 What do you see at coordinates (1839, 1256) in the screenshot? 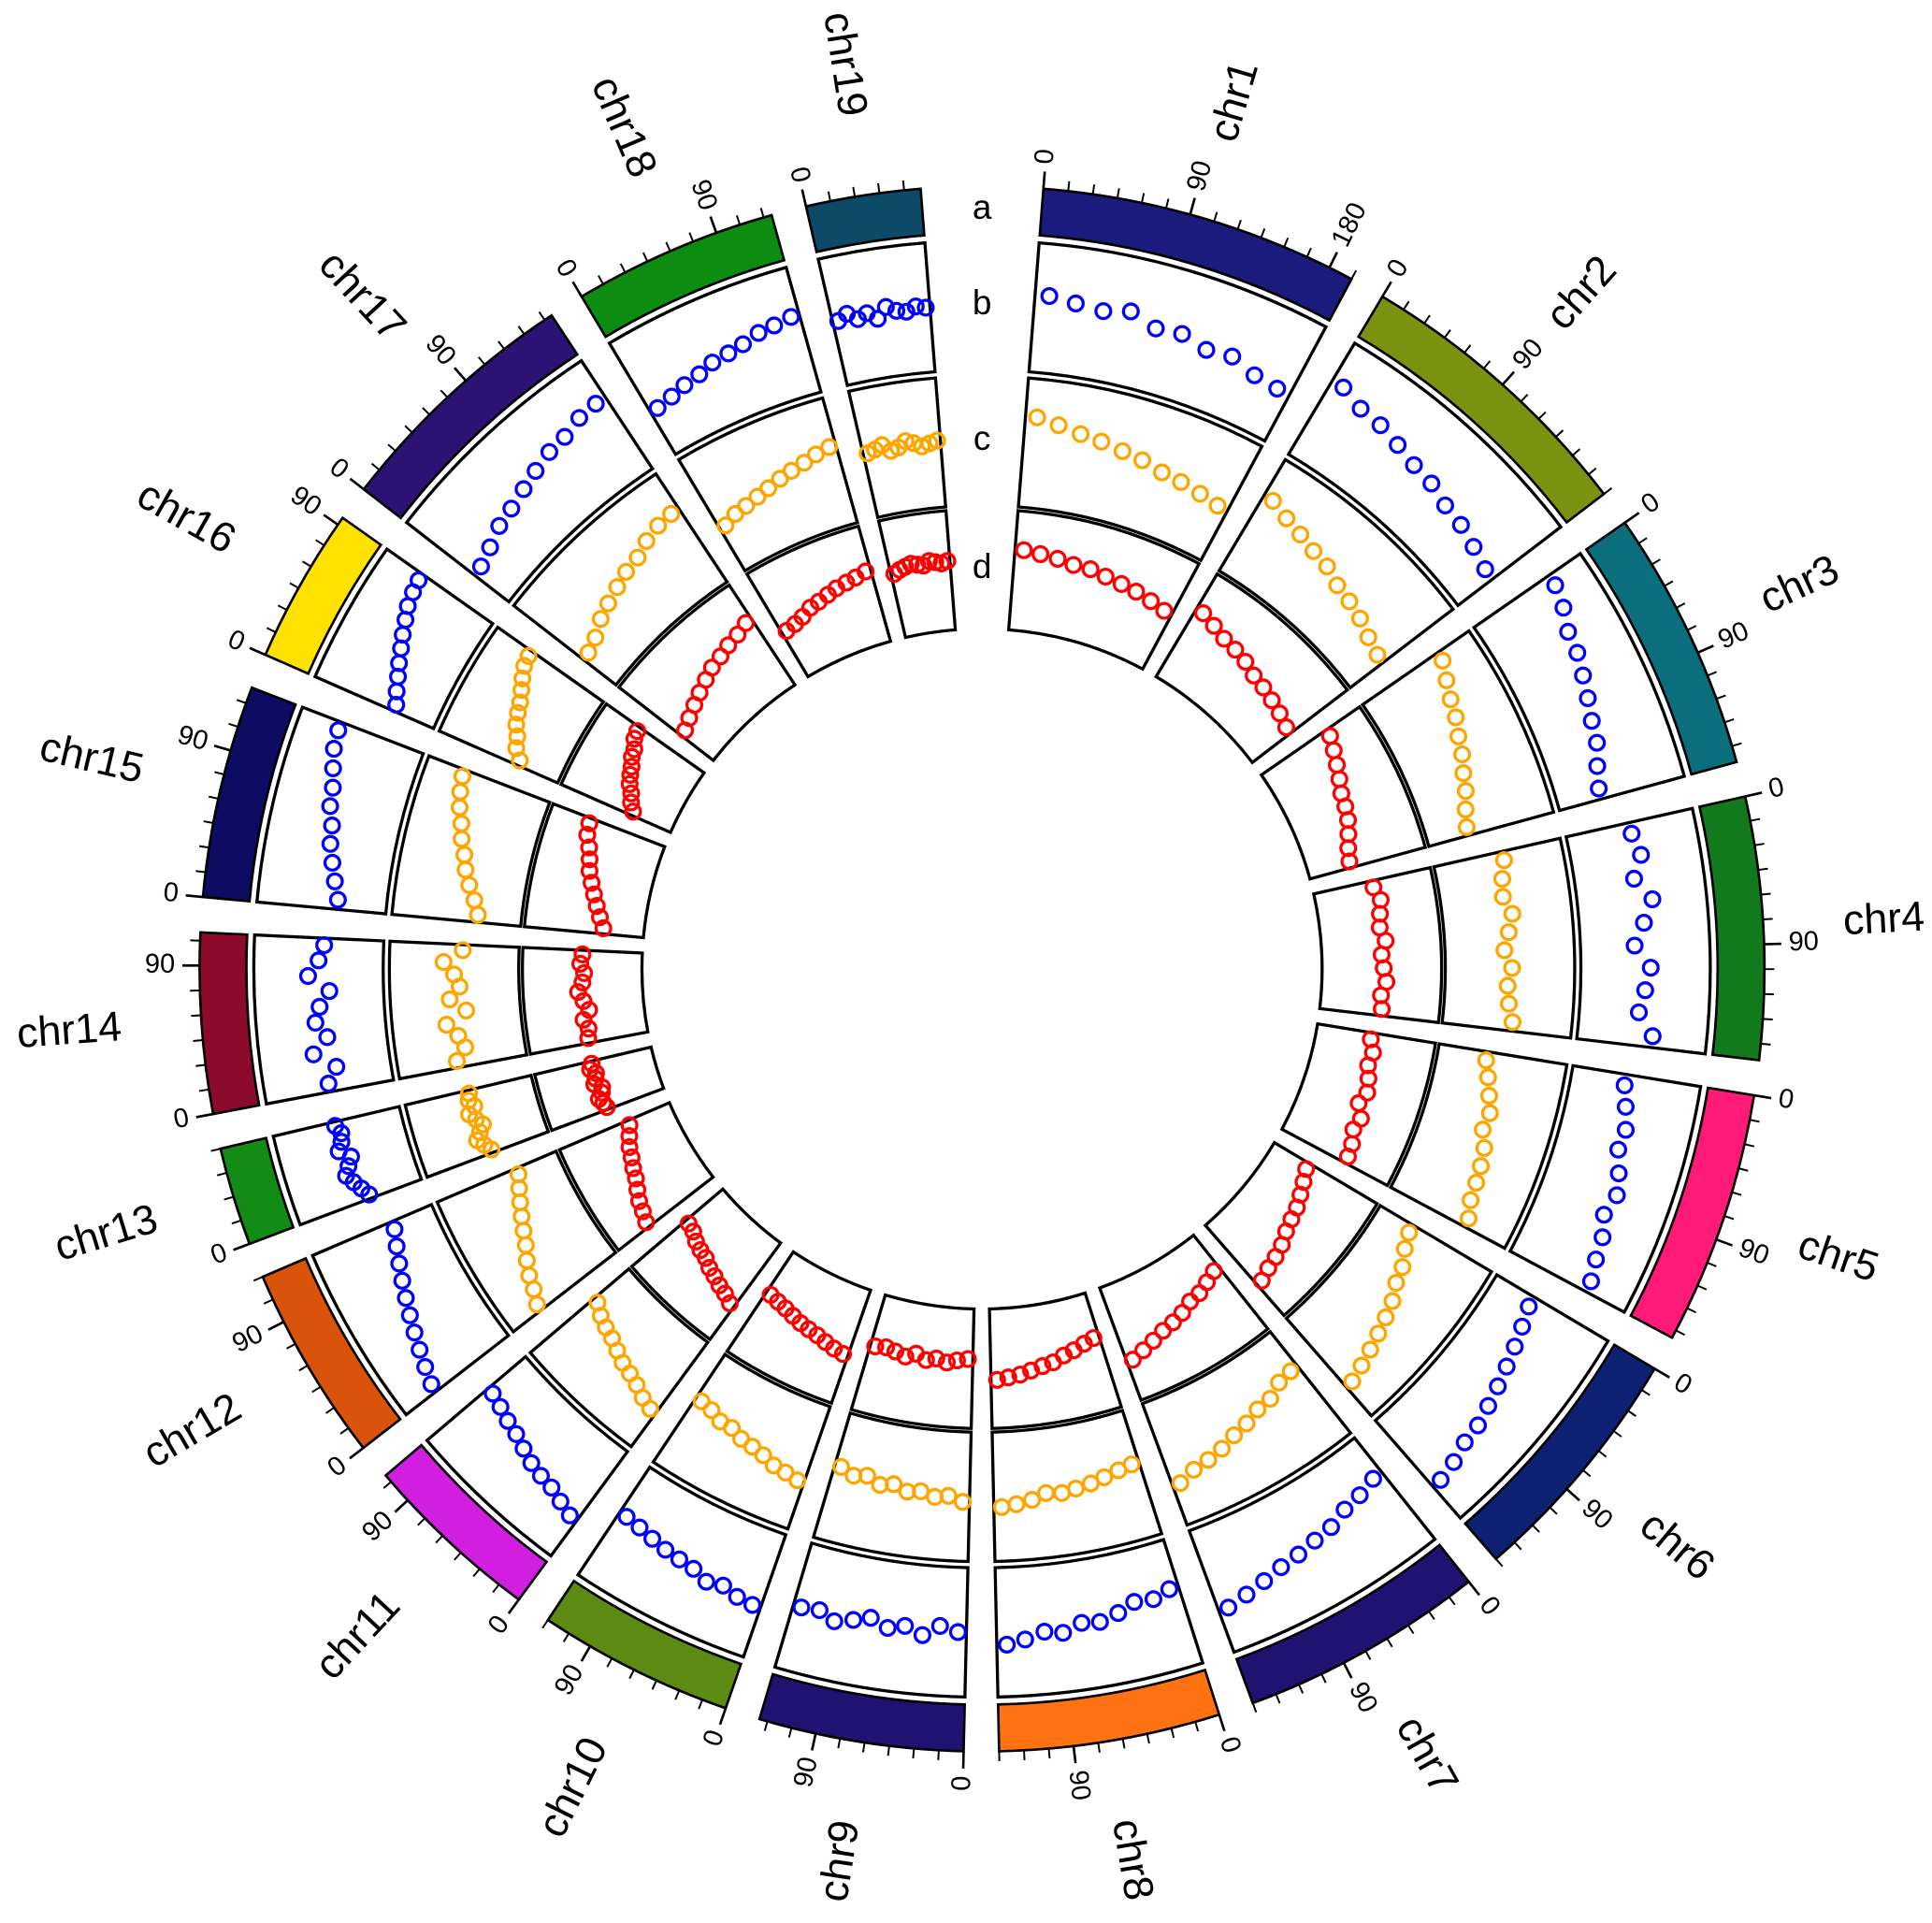
I see `chromosome-label: chr5` at bounding box center [1839, 1256].